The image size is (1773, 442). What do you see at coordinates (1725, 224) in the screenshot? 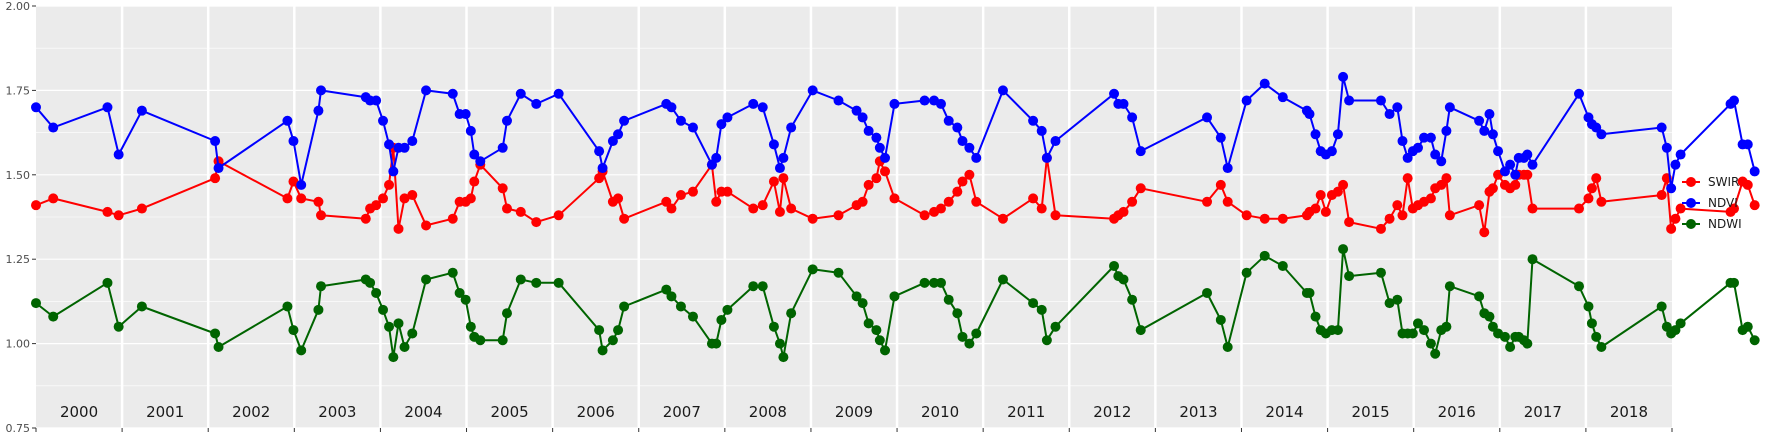
I see `legend-label: NDWI` at bounding box center [1725, 224].